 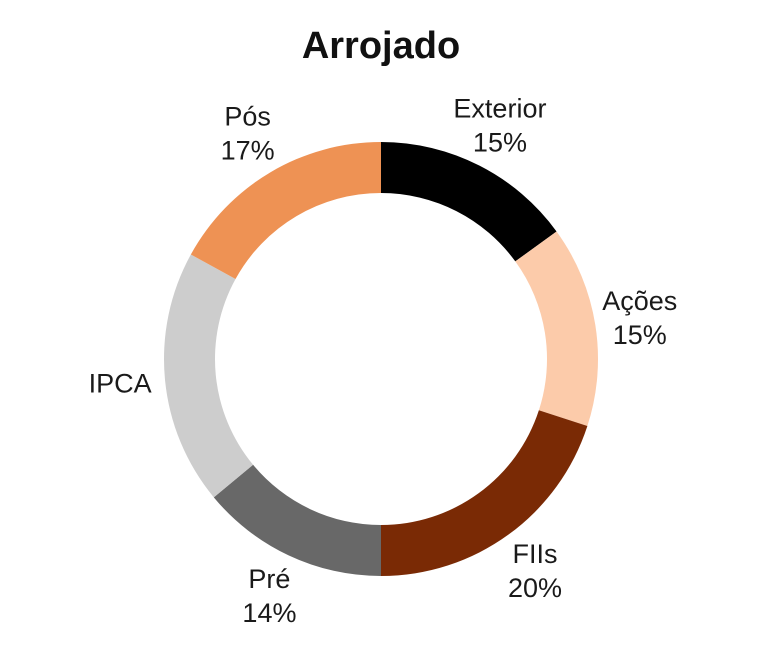 I want to click on slice-acoes, so click(x=556, y=329).